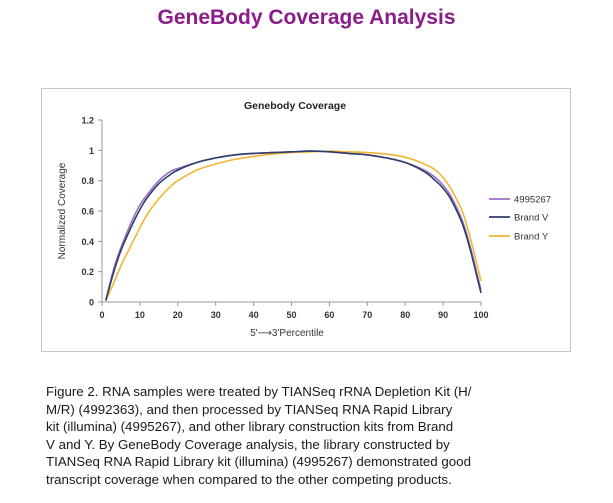  What do you see at coordinates (91, 303) in the screenshot?
I see `y-tick-label: 0` at bounding box center [91, 303].